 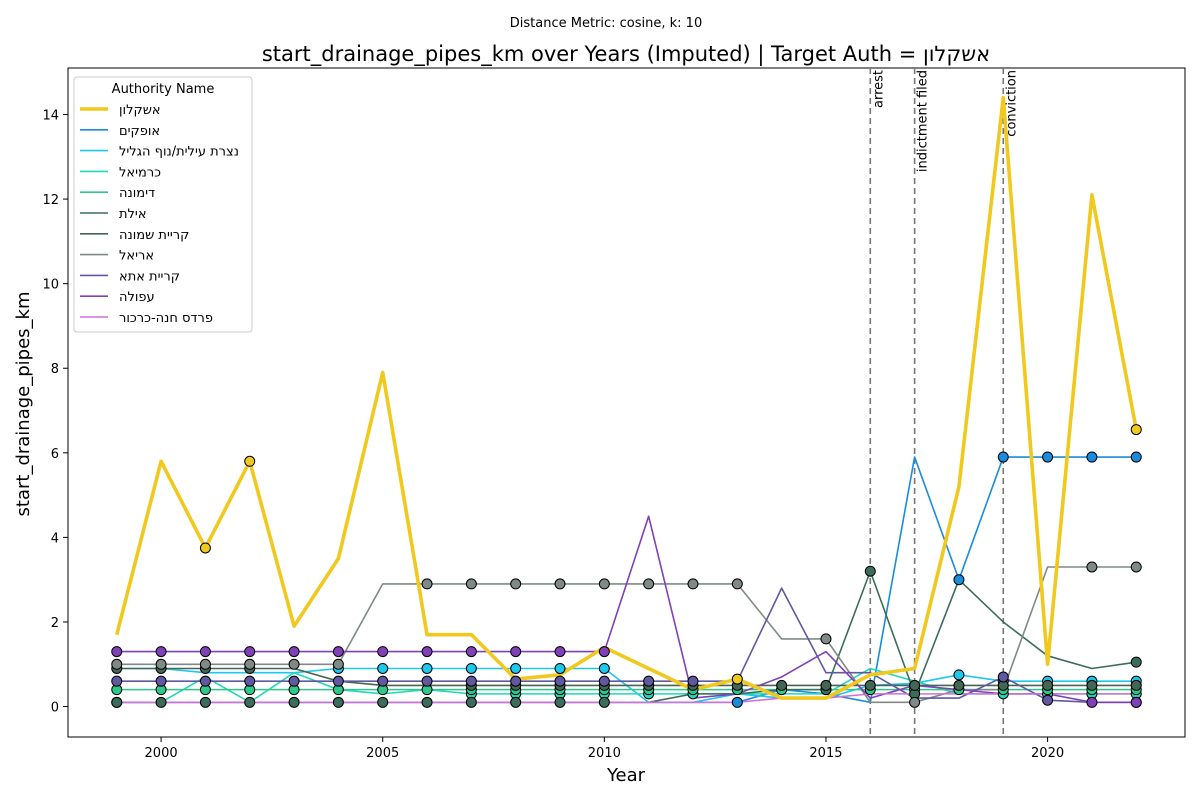 I want to click on event-label: conviction, so click(x=1011, y=103).